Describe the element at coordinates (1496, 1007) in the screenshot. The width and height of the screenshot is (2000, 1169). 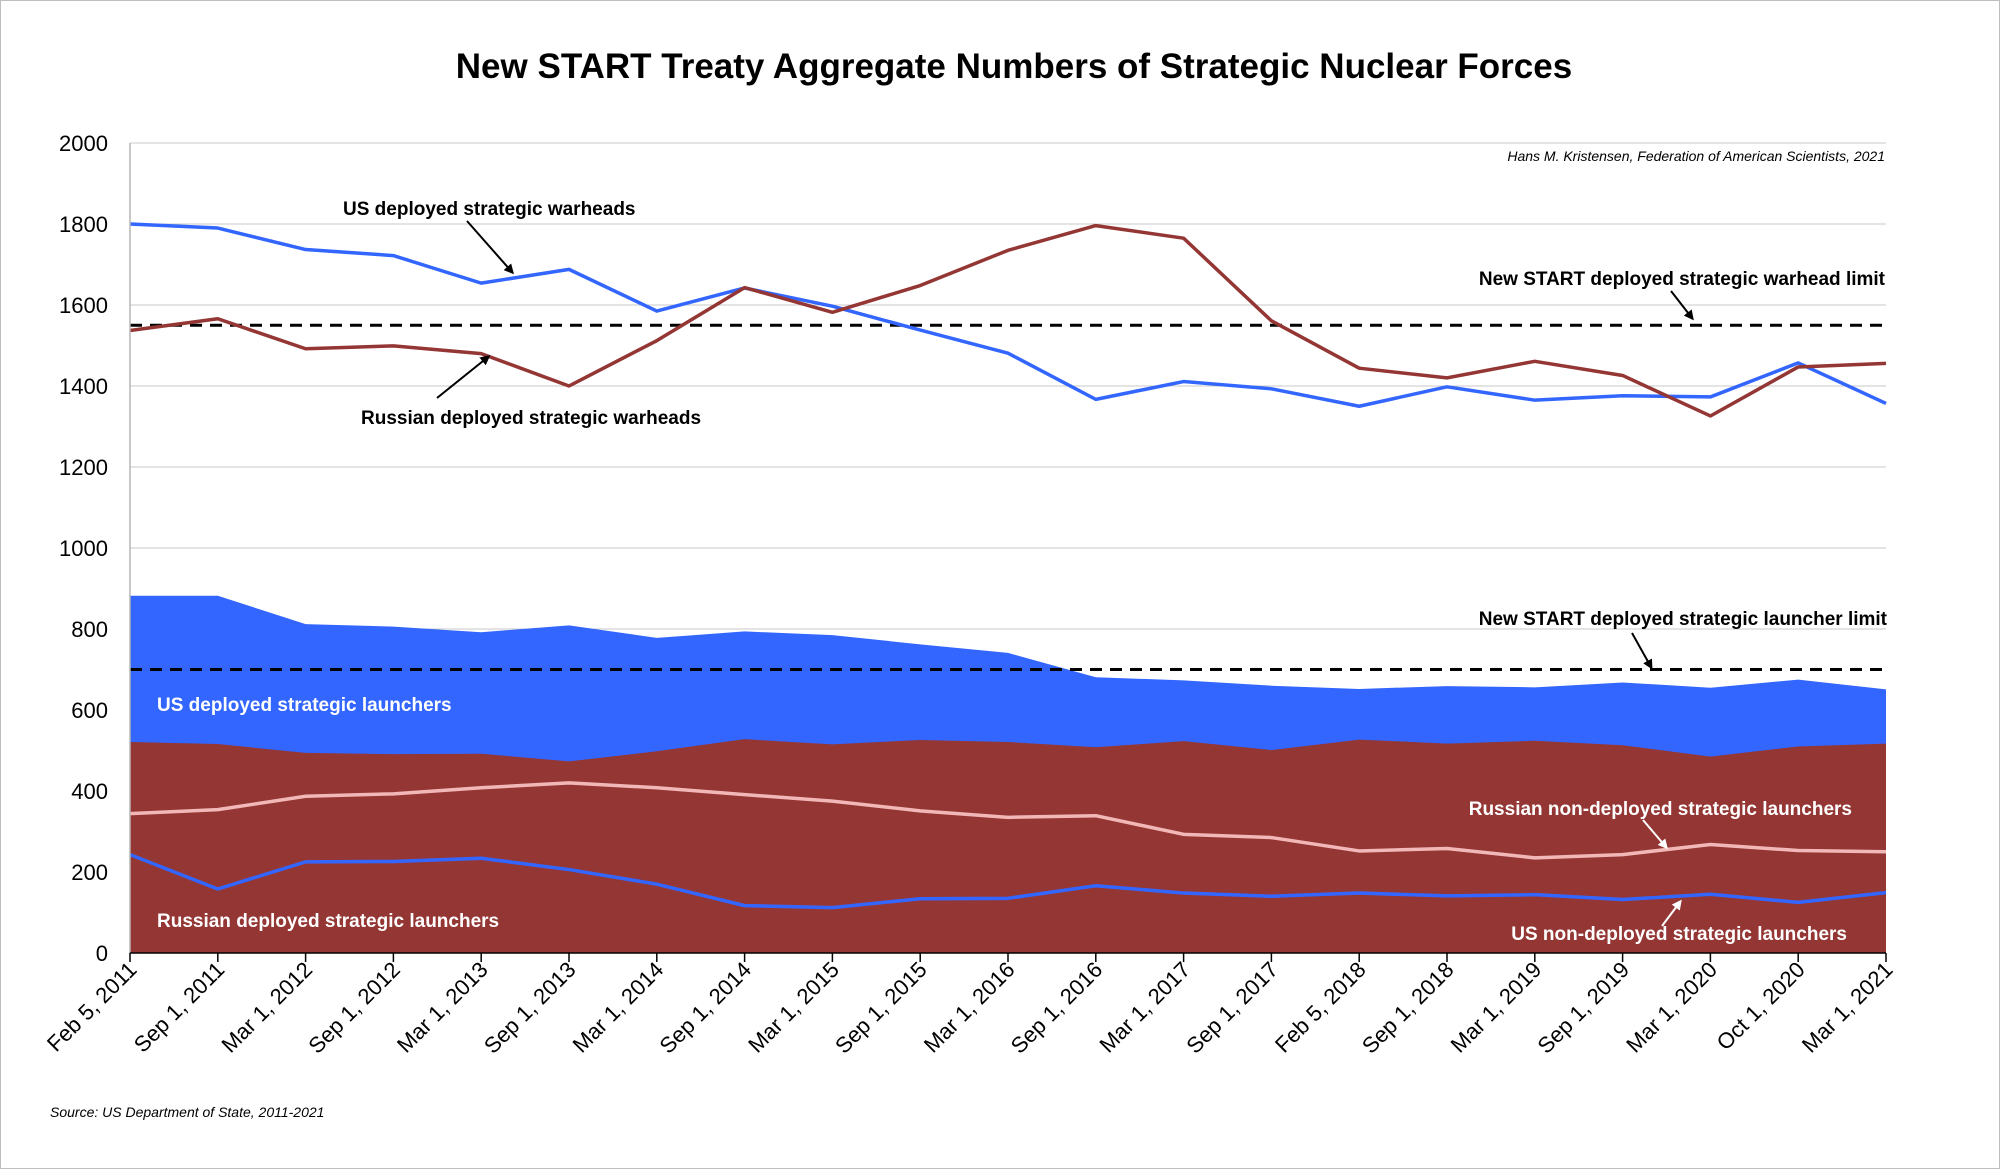
I see `x-tick-label-mar-1-2019: Mar 1, 2019` at that location.